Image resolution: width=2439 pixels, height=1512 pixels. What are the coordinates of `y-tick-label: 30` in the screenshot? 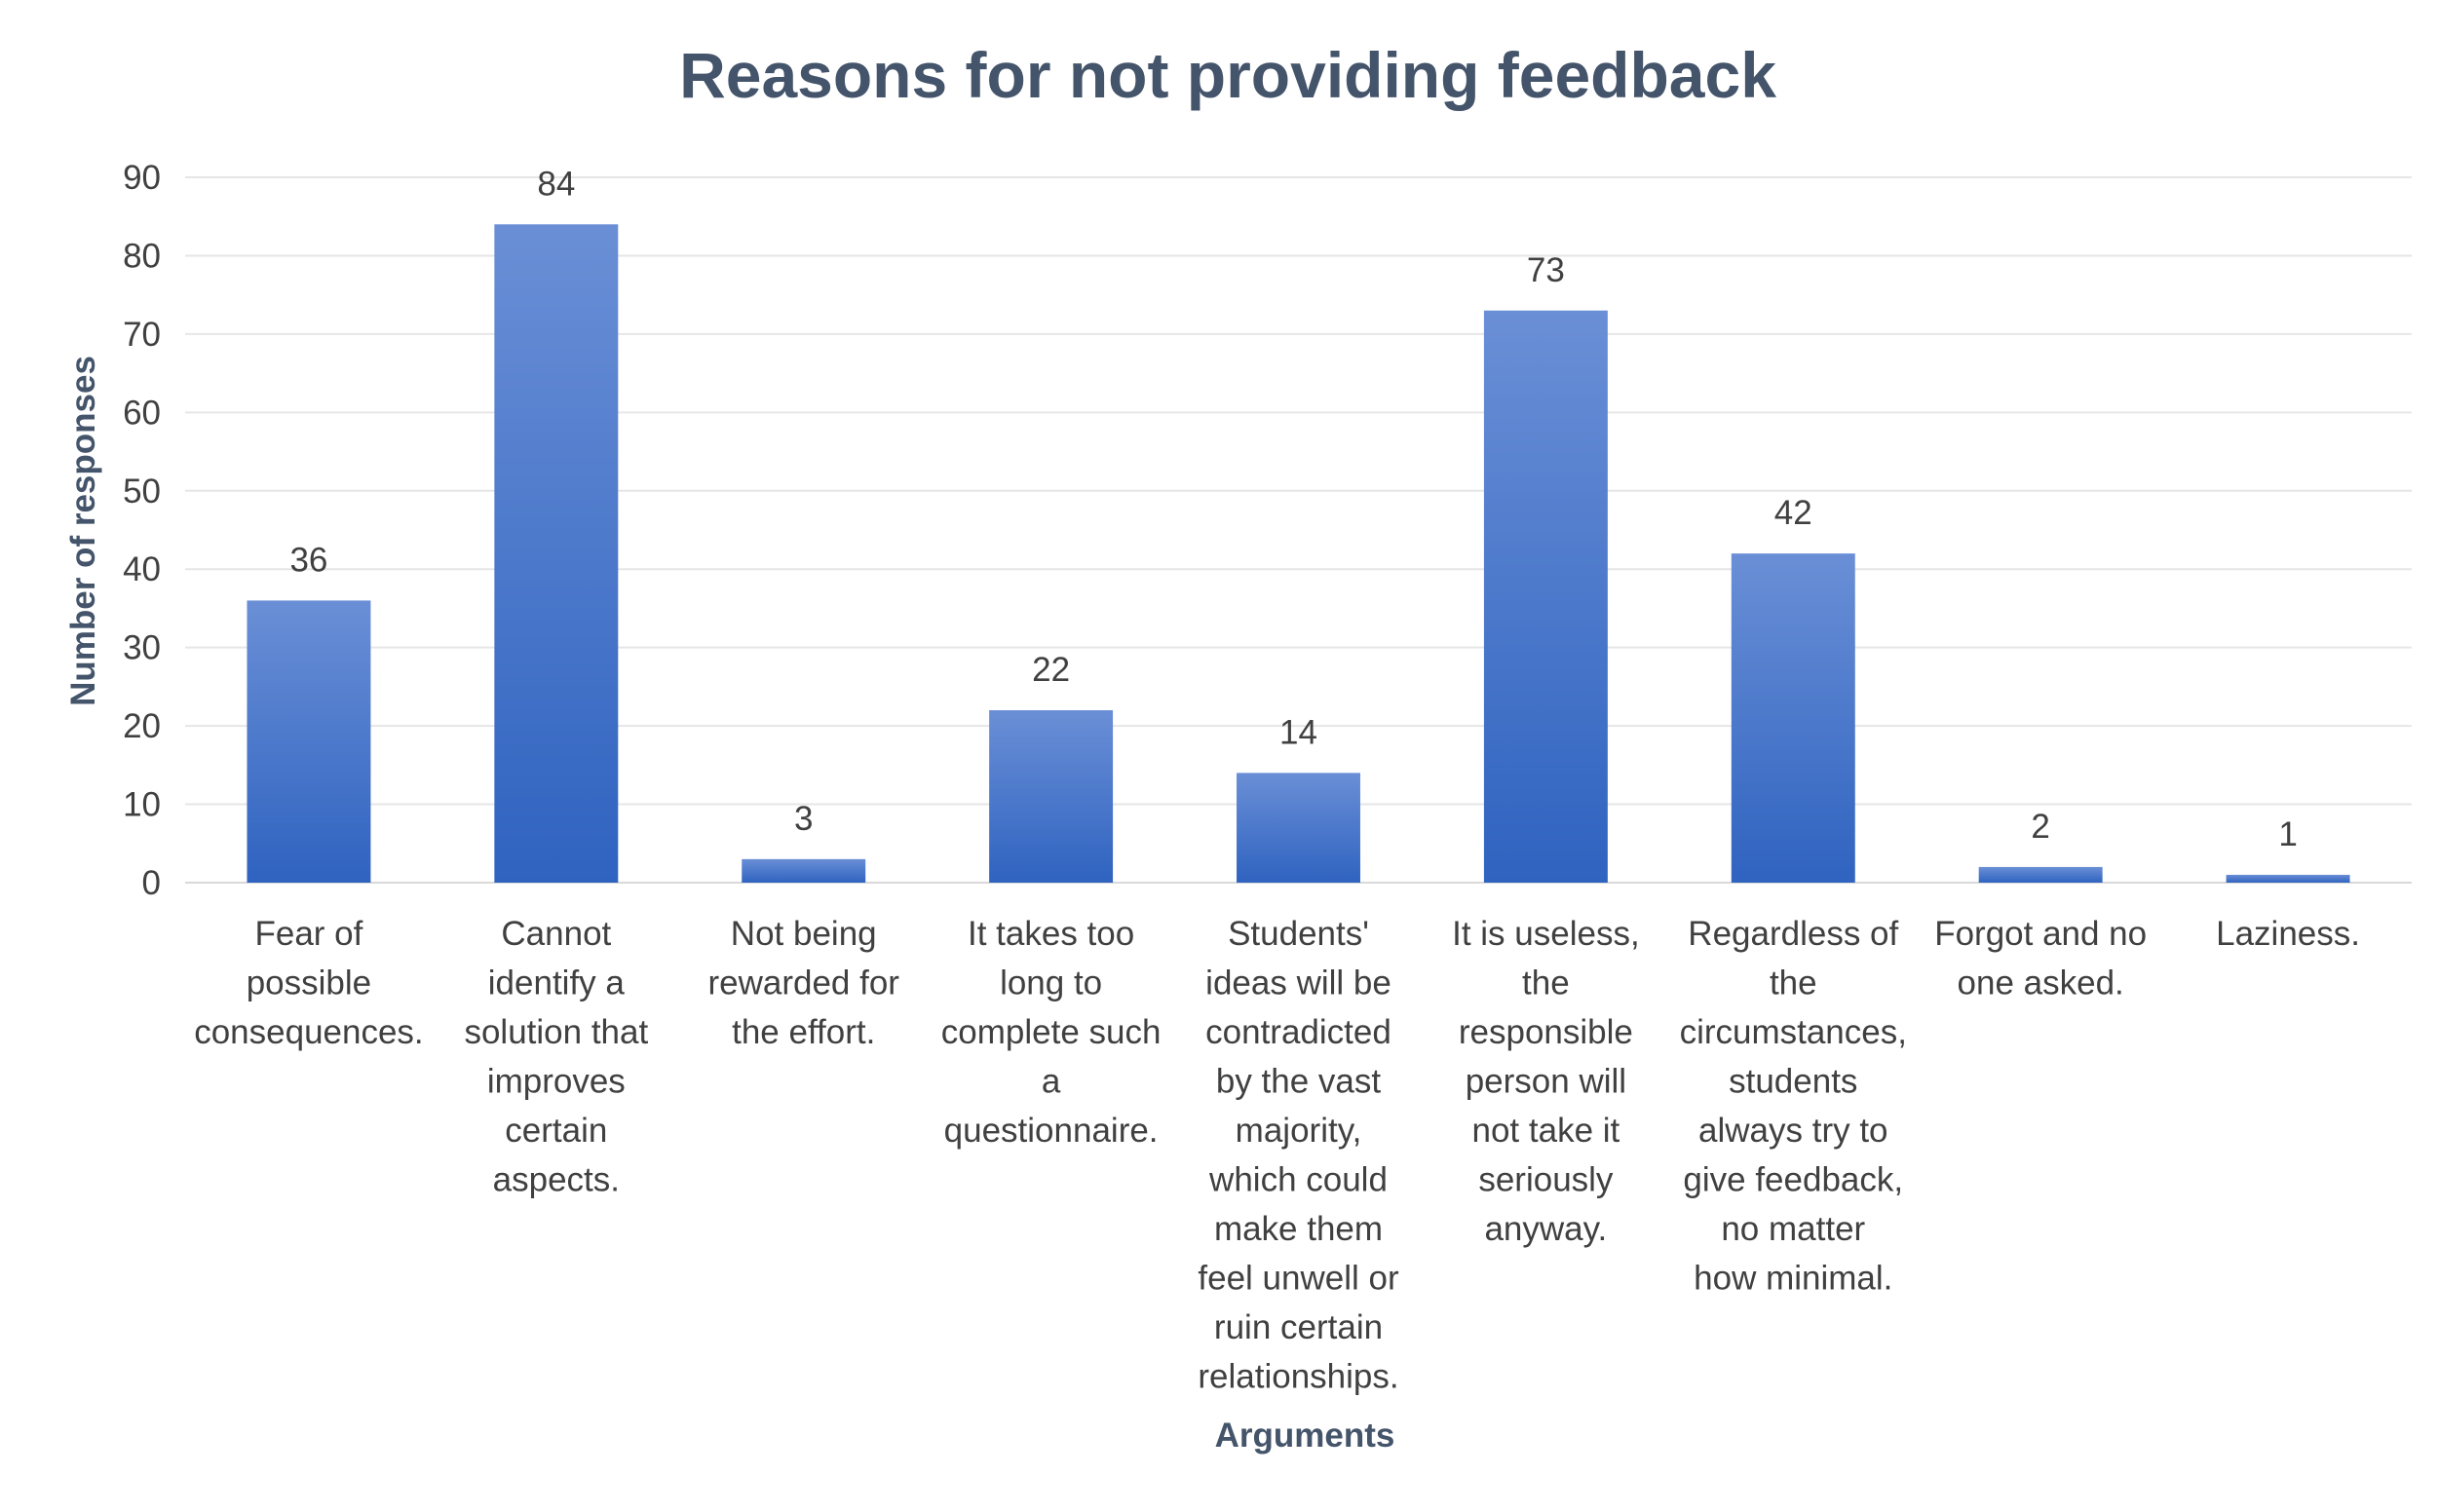 It's located at (142, 648).